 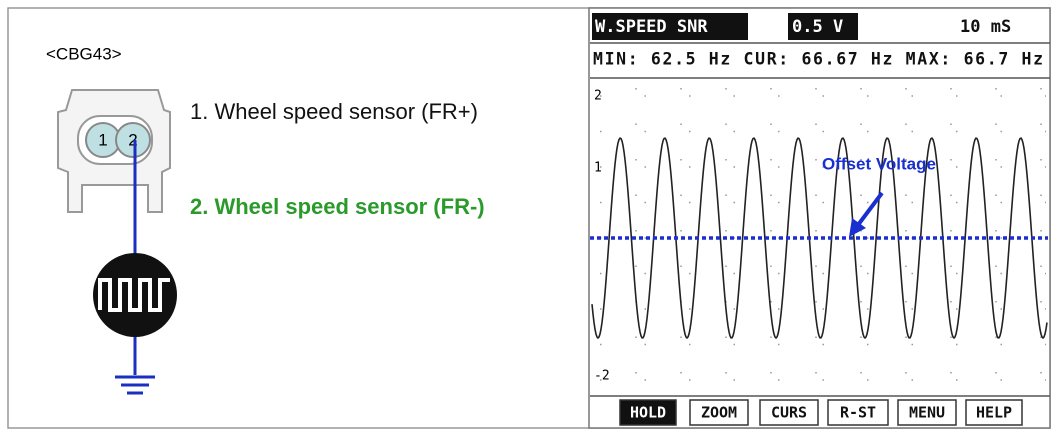 I want to click on pin-description: 2. Wheel speed sensor (FR-), so click(x=337, y=206).